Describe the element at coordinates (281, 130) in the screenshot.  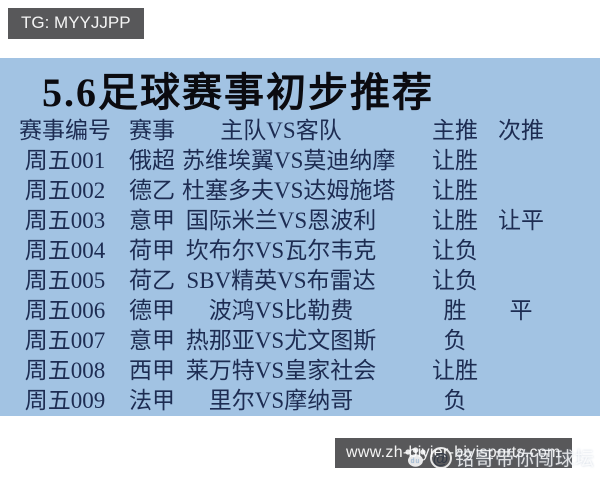
I see `column-header-teams: 主队VS客队` at that location.